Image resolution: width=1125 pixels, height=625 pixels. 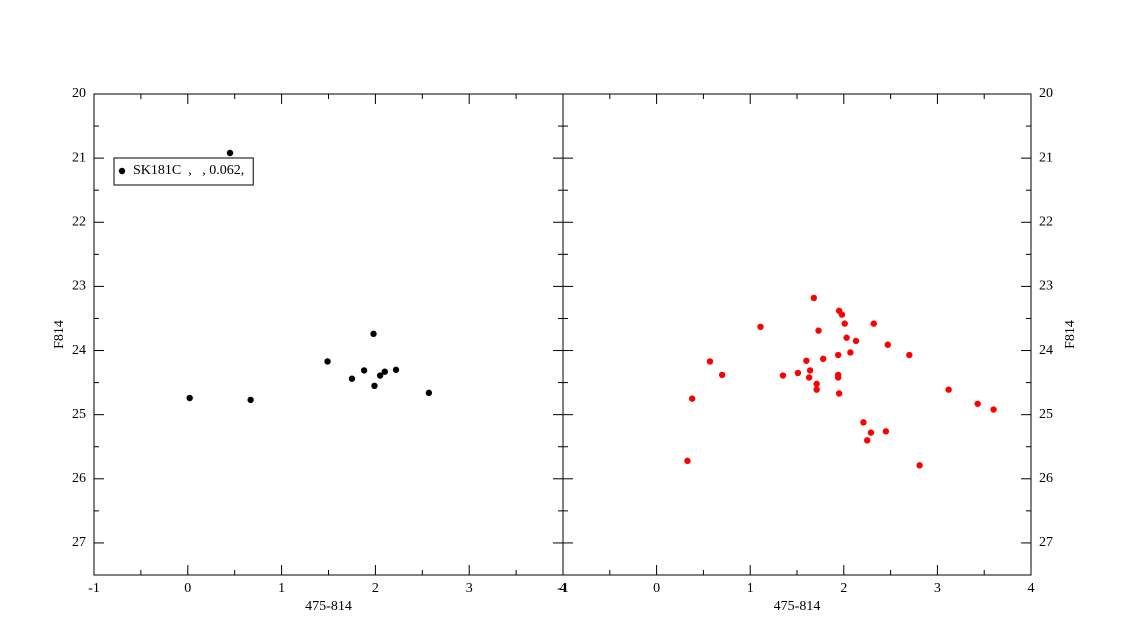 I want to click on legend-marker, so click(x=122, y=171).